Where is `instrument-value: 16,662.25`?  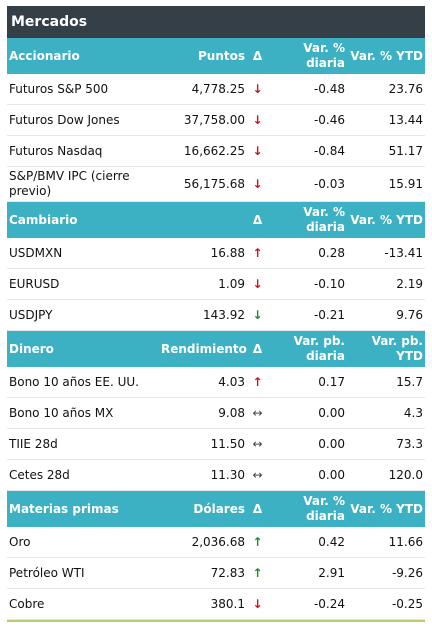 instrument-value: 16,662.25 is located at coordinates (203, 151).